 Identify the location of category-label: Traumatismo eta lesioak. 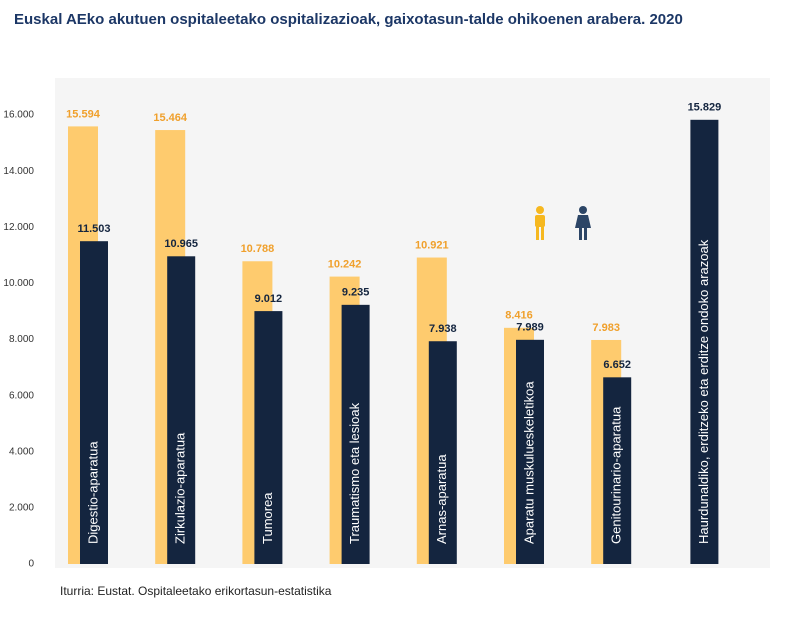
(354, 473).